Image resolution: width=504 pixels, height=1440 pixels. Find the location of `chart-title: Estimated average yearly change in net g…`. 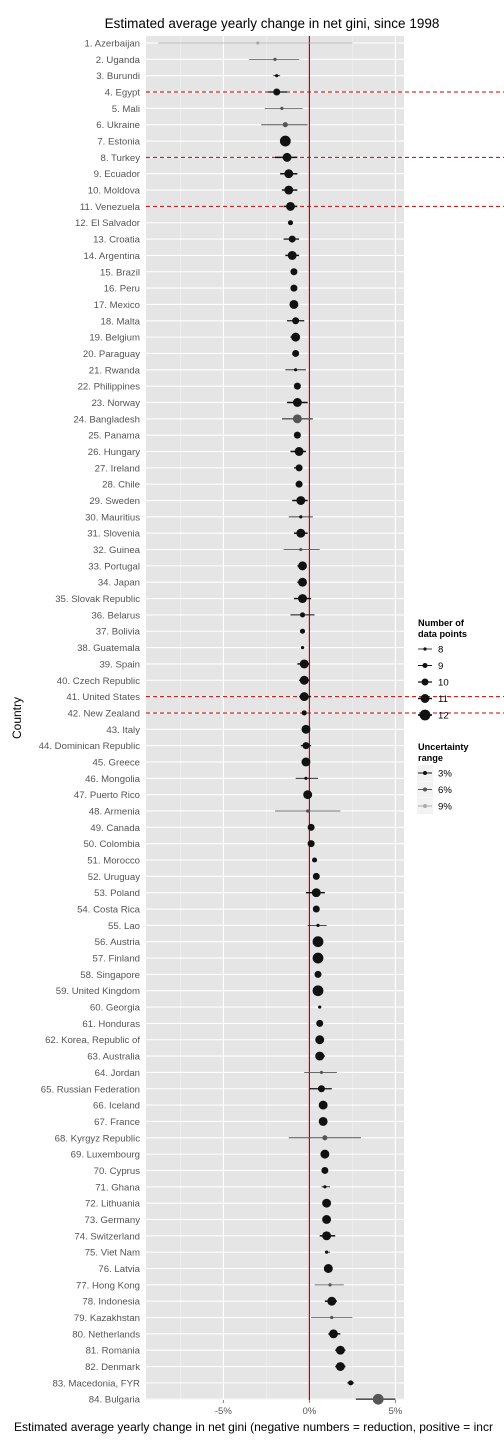

chart-title: Estimated average yearly change in net g… is located at coordinates (272, 23).